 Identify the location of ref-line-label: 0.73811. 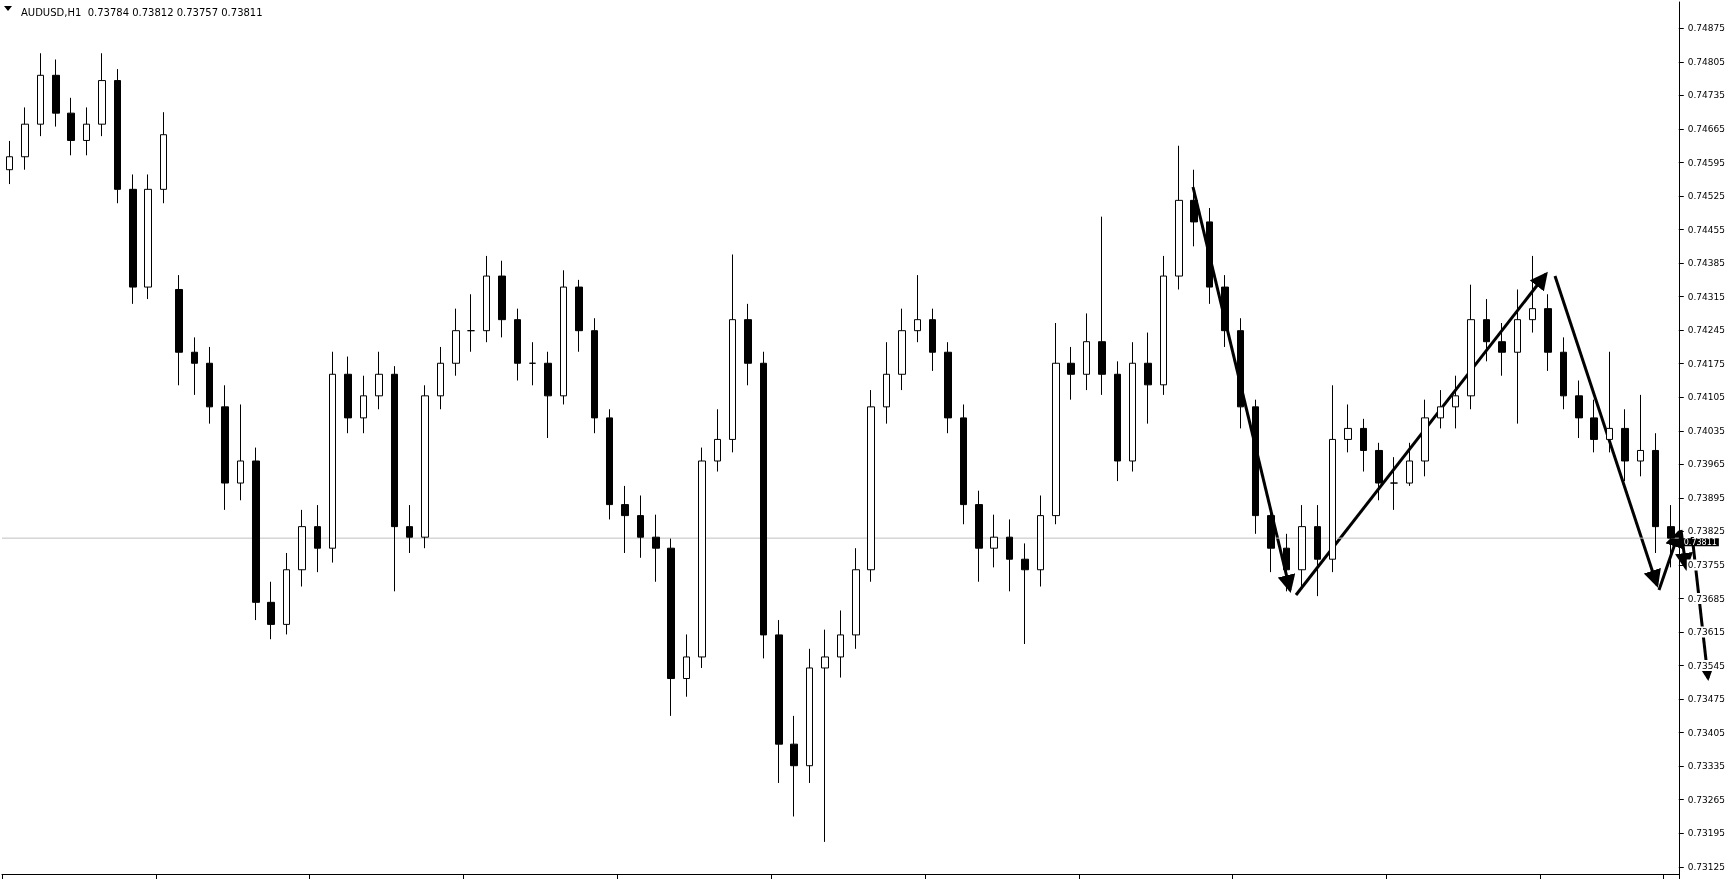
(1700, 542).